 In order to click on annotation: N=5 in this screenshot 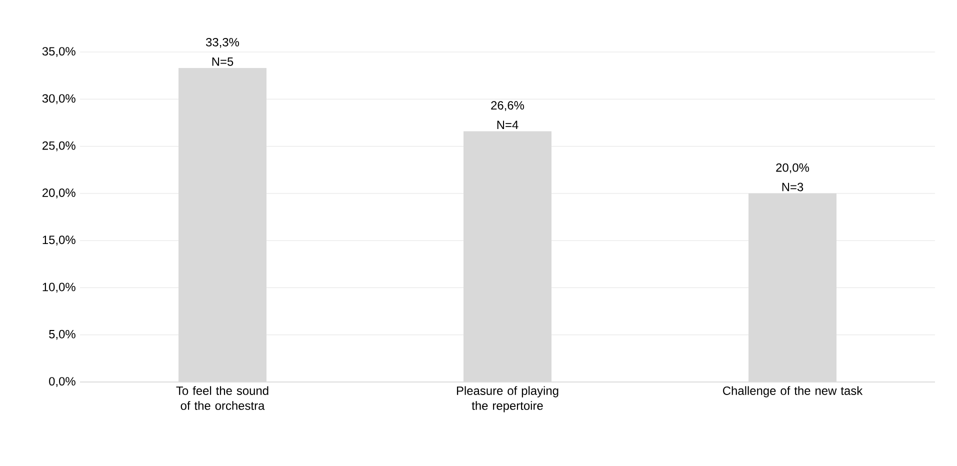, I will do `click(223, 61)`.